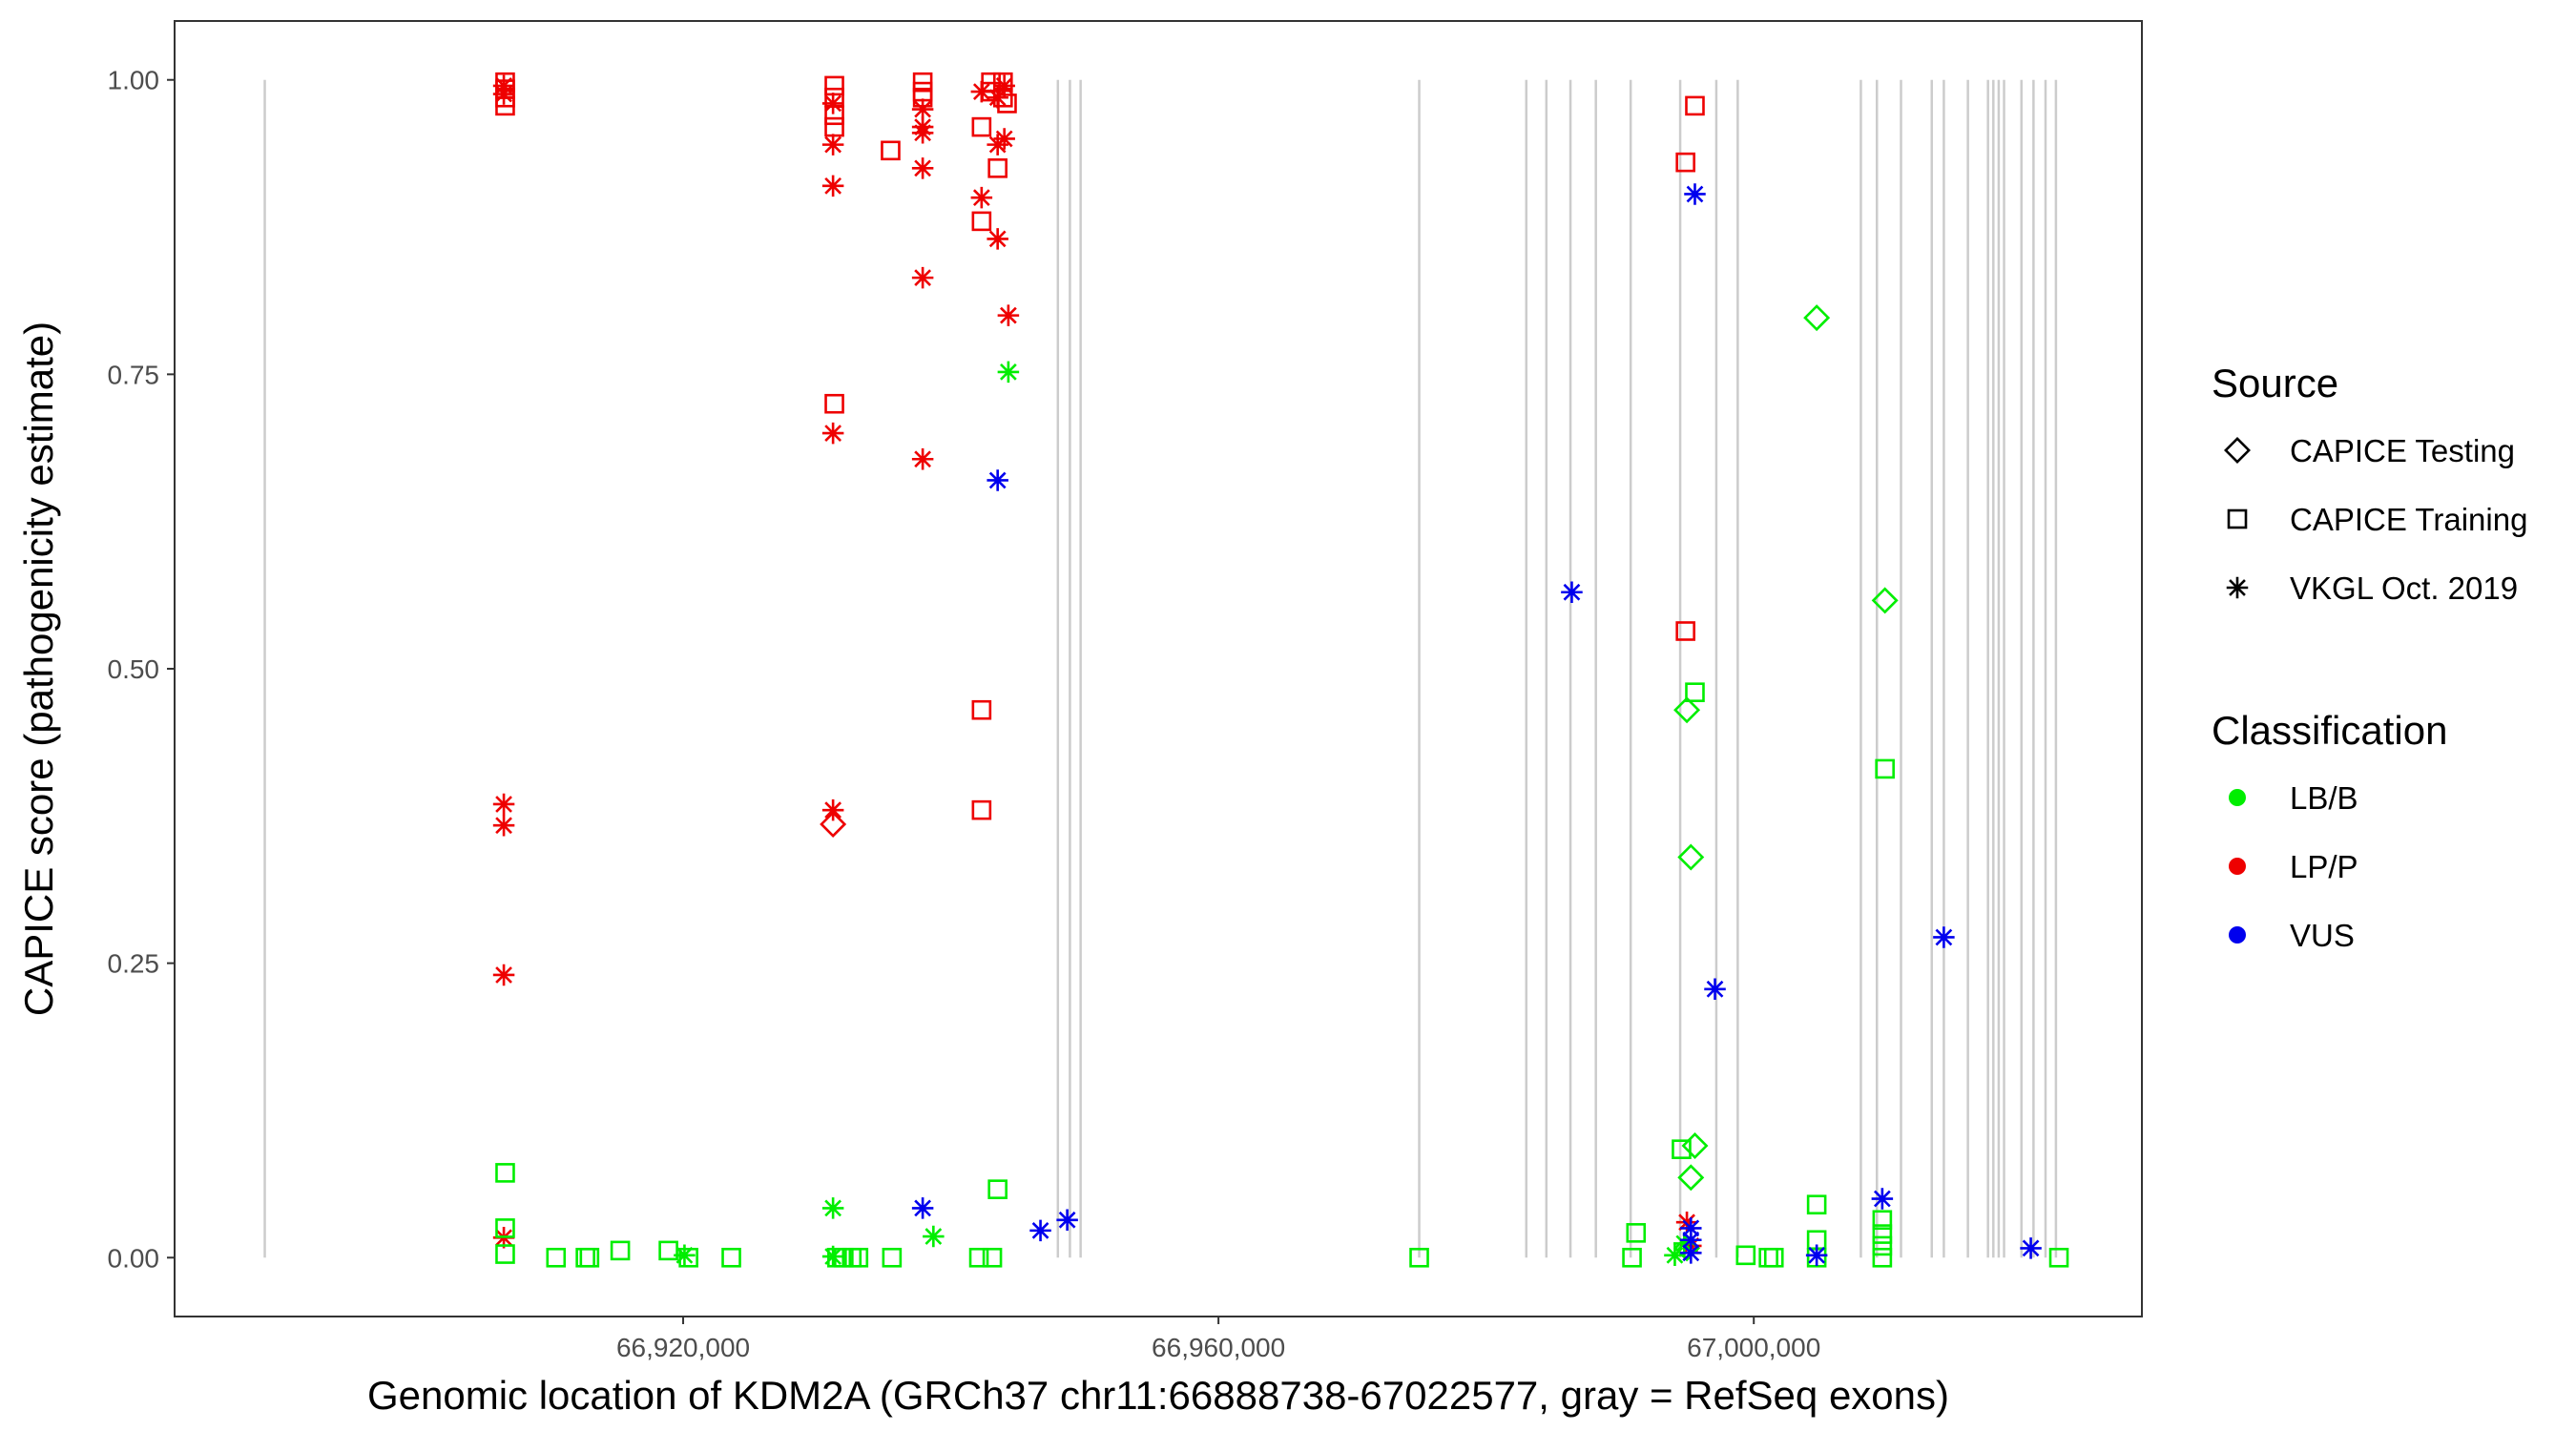  I want to click on legend-classification-title: Classification, so click(2329, 731).